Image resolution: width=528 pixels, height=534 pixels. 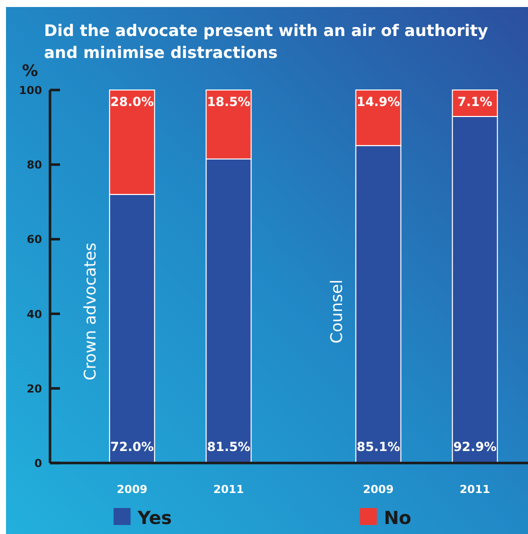 I want to click on annotation: Crown advocates, so click(x=90, y=311).